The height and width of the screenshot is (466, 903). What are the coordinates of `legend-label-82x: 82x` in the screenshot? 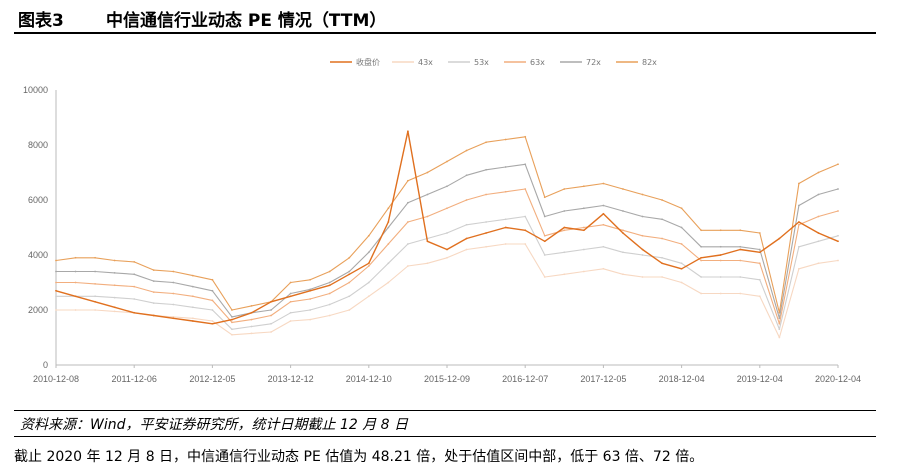 It's located at (649, 62).